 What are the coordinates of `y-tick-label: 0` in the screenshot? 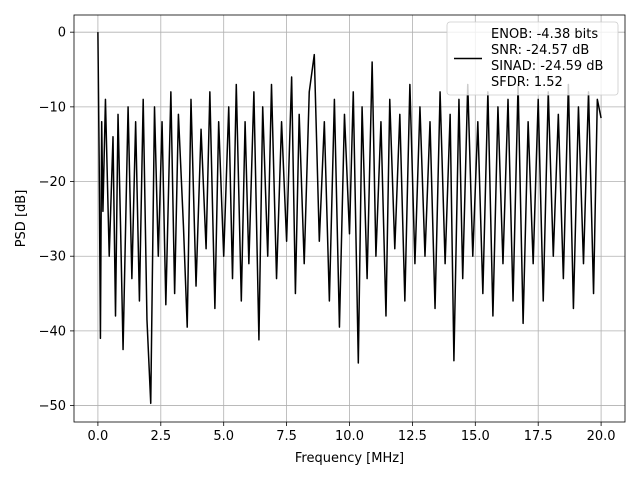 It's located at (62, 33).